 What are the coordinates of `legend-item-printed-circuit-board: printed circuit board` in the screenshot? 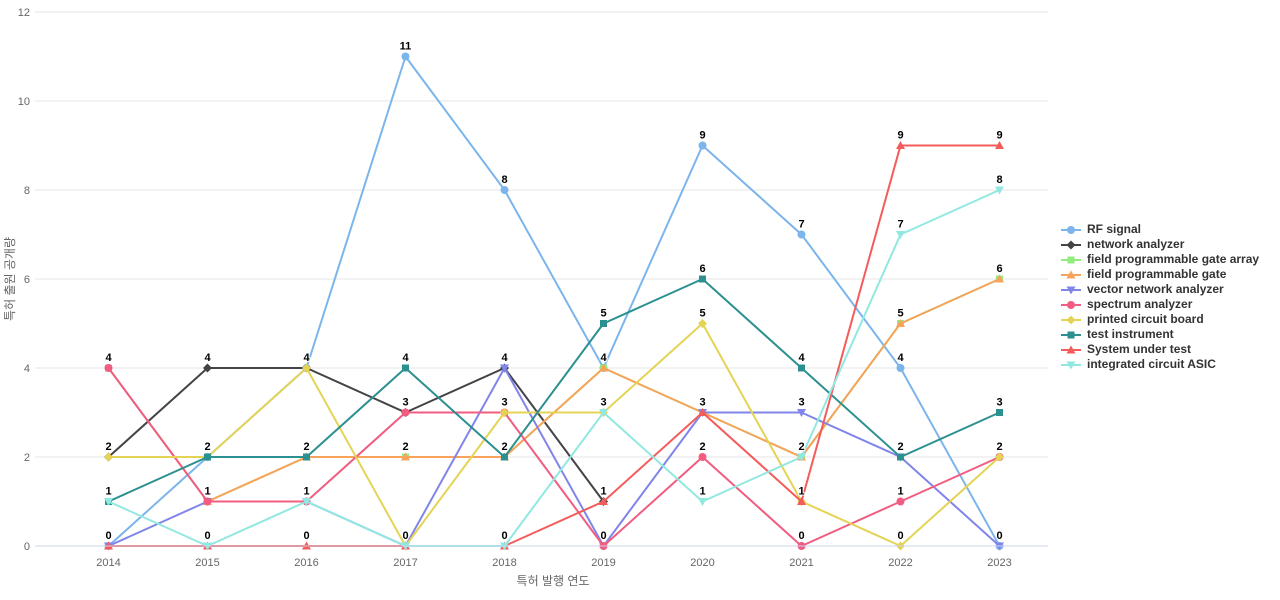 It's located at (1159, 319).